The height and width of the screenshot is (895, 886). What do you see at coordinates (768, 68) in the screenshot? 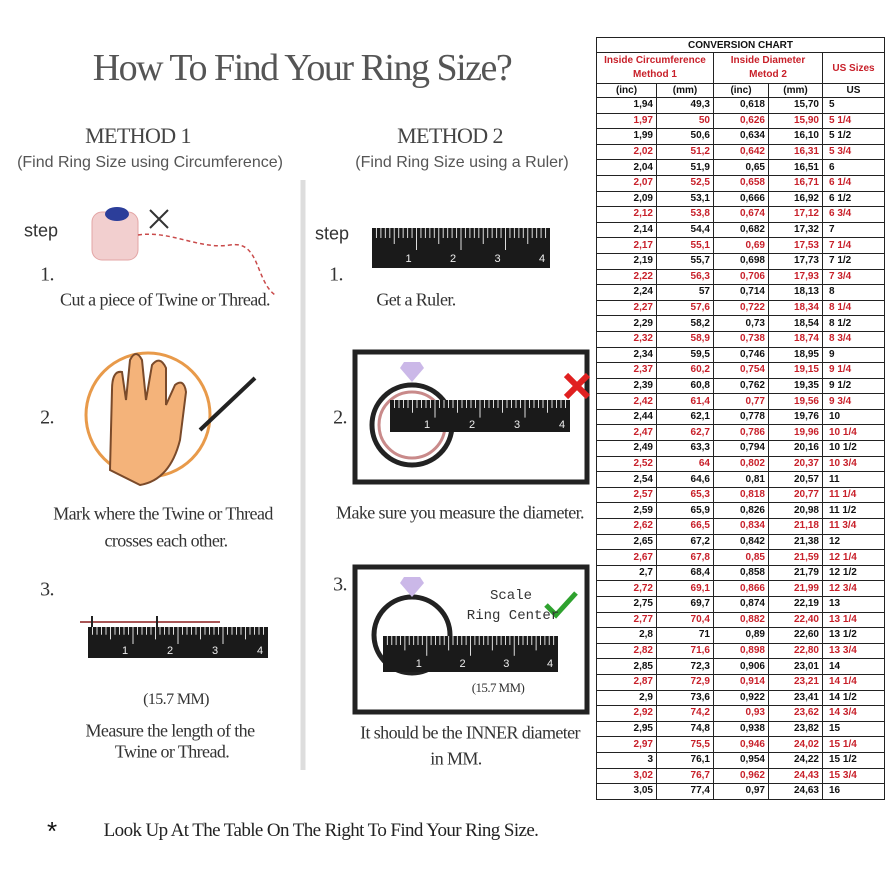
I see `group-header: Inside Diameter Metod 2` at bounding box center [768, 68].